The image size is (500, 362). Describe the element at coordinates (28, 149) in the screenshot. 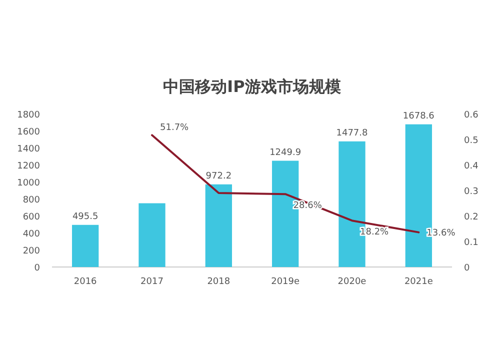

I see `y-tick-label: 1400` at that location.